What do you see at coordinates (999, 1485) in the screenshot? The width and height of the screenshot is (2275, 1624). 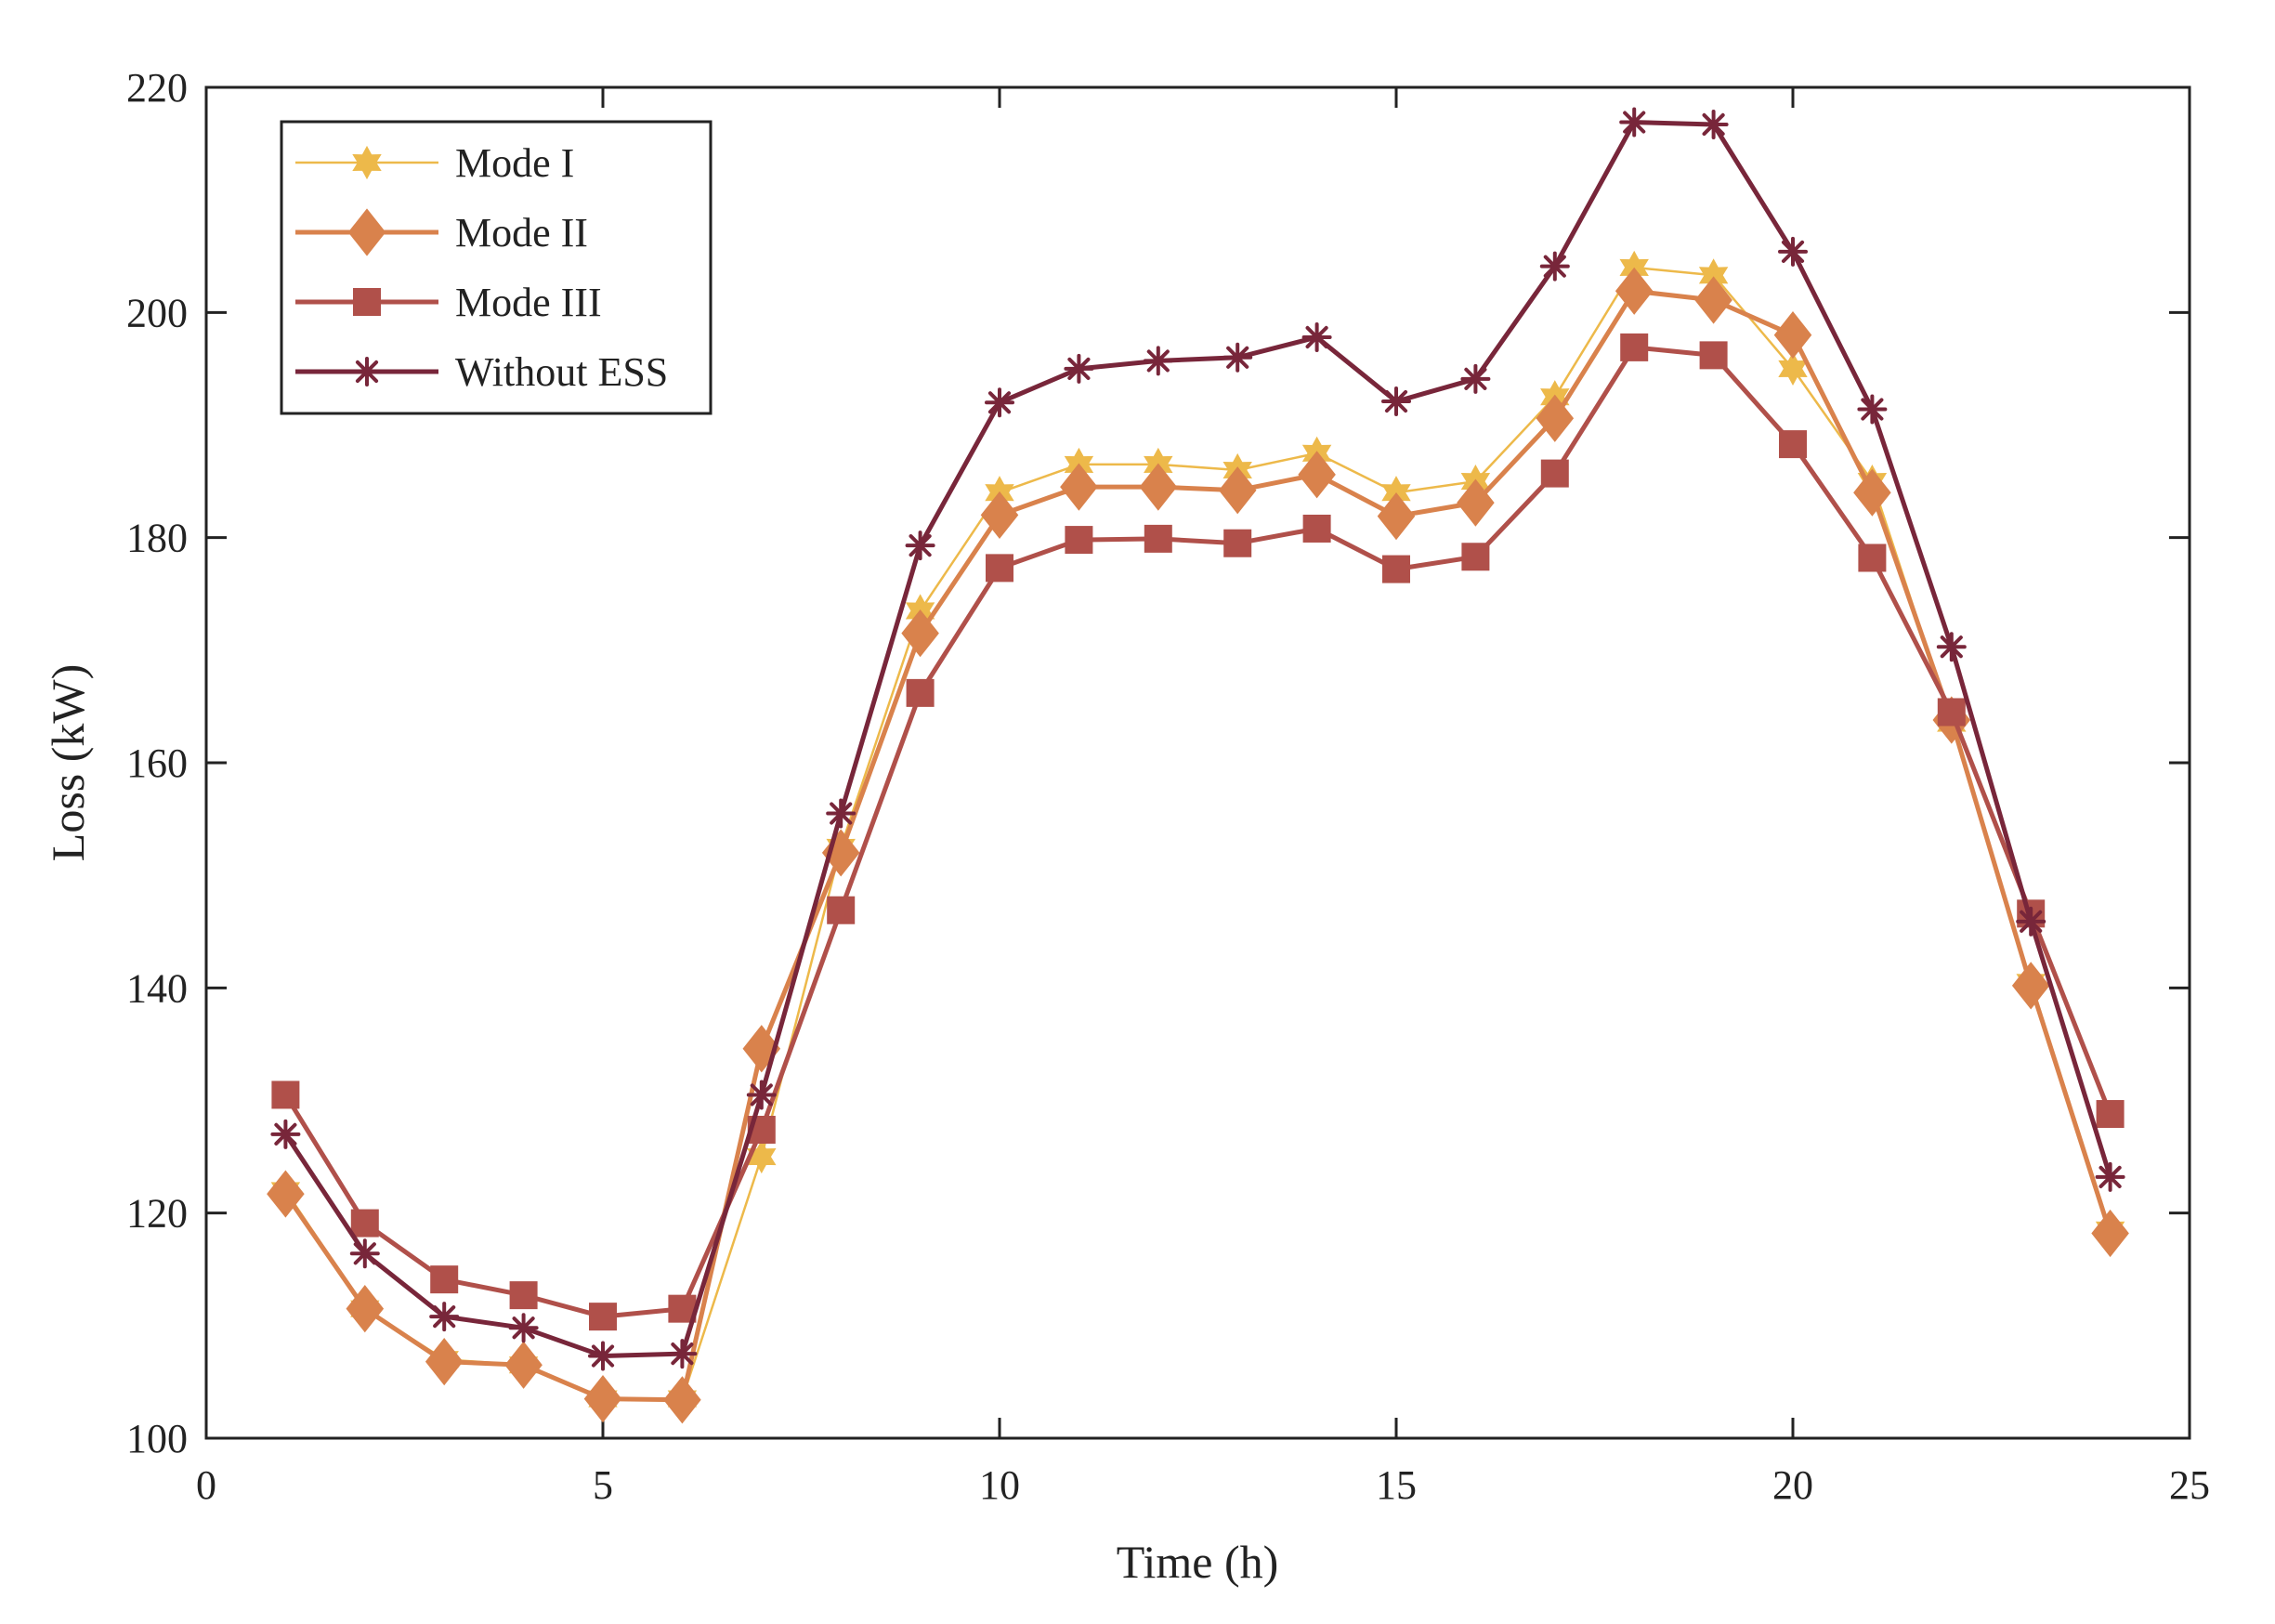 I see `x-tick-label: 10` at bounding box center [999, 1485].